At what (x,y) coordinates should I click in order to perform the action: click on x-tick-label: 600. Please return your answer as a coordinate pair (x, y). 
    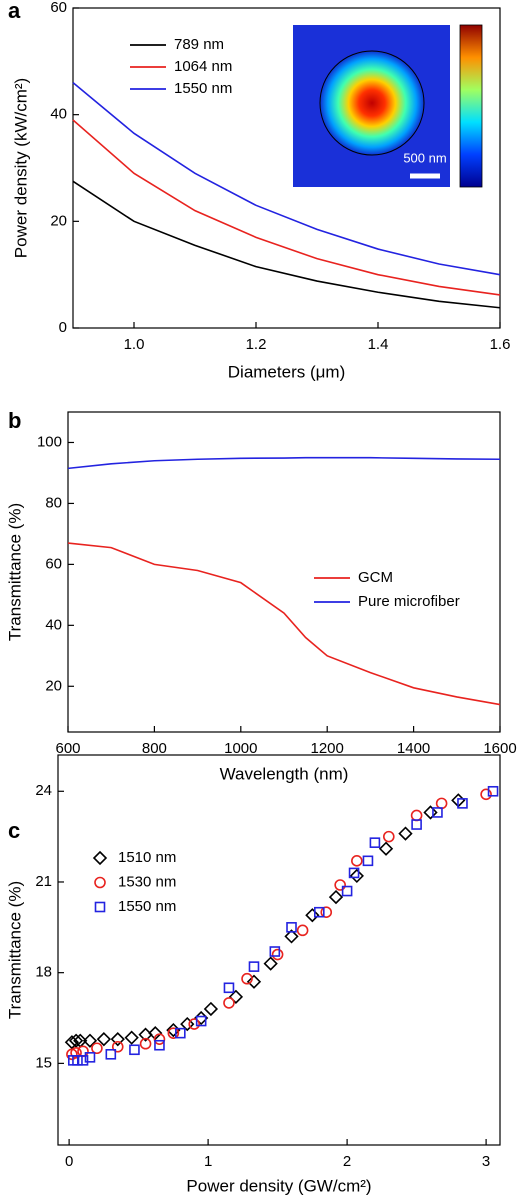
    Looking at the image, I should click on (67, 748).